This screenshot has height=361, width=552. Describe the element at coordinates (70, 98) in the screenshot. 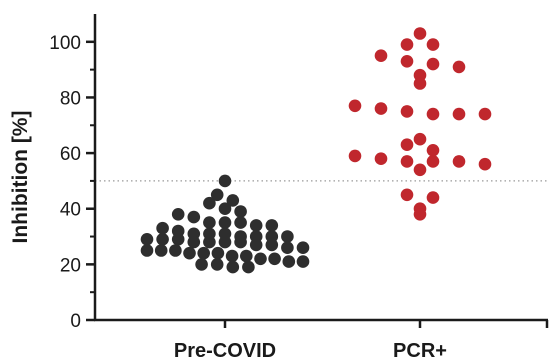

I see `y-tick-label: 80` at that location.